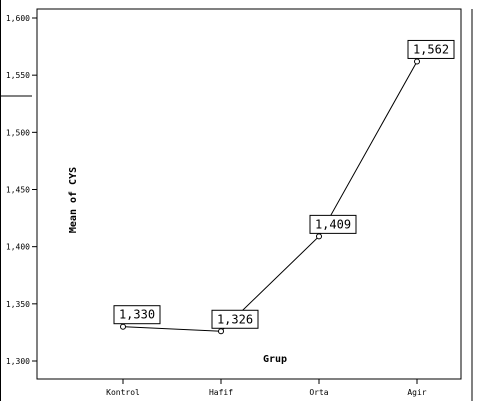 The width and height of the screenshot is (482, 401). Describe the element at coordinates (18, 18) in the screenshot. I see `y-tick-label: 1,600` at that location.